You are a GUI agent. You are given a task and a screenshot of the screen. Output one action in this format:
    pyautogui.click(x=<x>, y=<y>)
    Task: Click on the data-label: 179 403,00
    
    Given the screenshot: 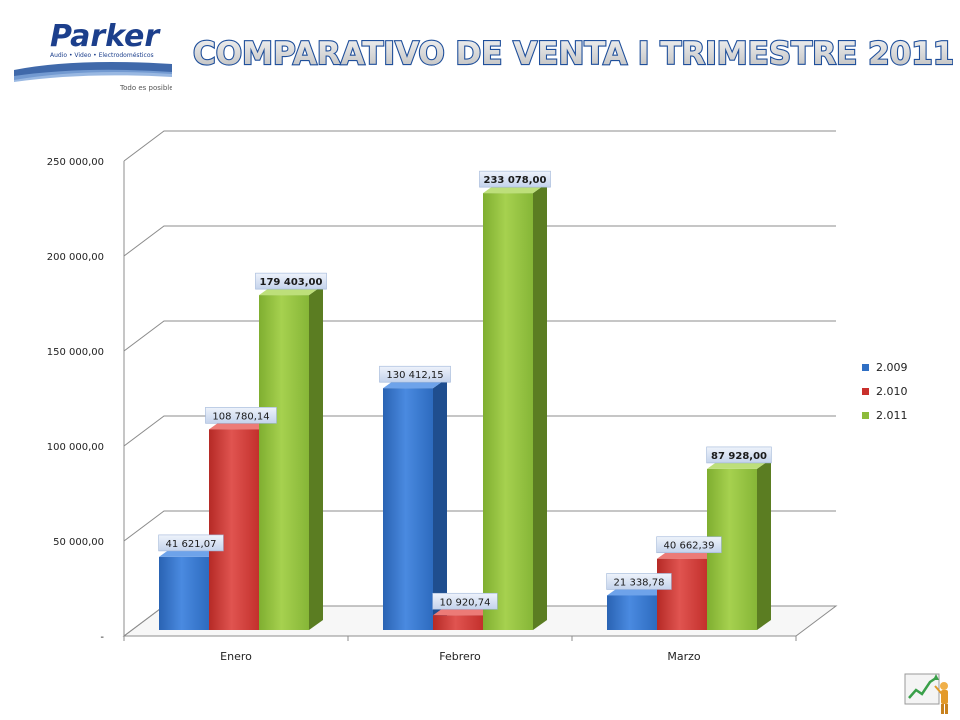 What is the action you would take?
    pyautogui.click(x=291, y=281)
    